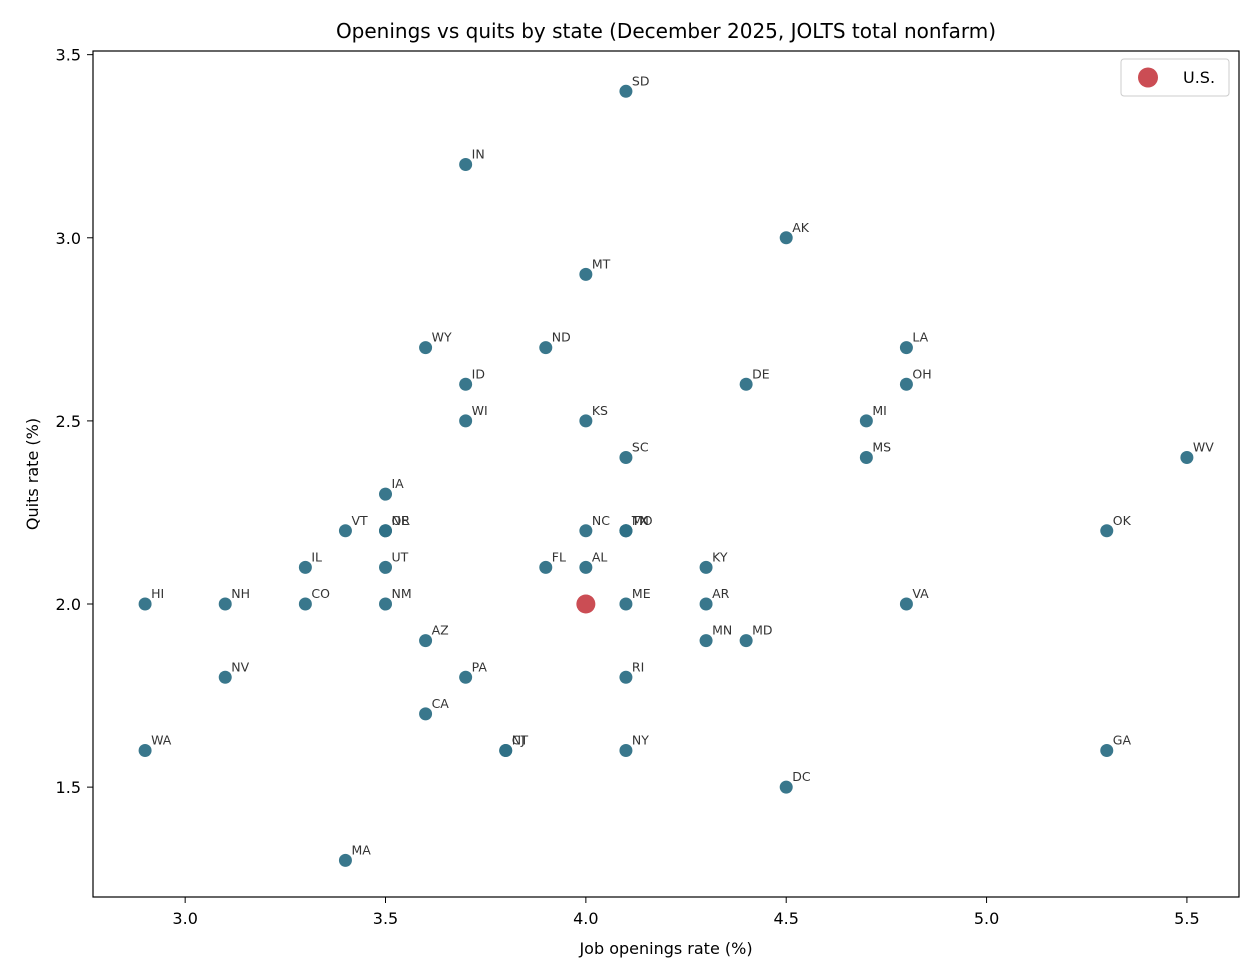 The width and height of the screenshot is (1260, 980). I want to click on state-label: TN, so click(640, 520).